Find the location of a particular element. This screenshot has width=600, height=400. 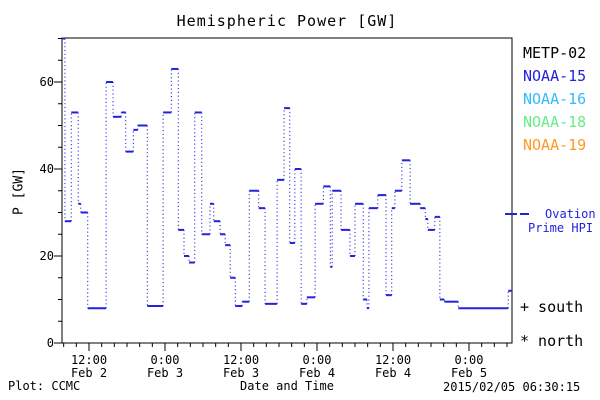

legend-item-noaa-18: NOAA-18 is located at coordinates (555, 122).